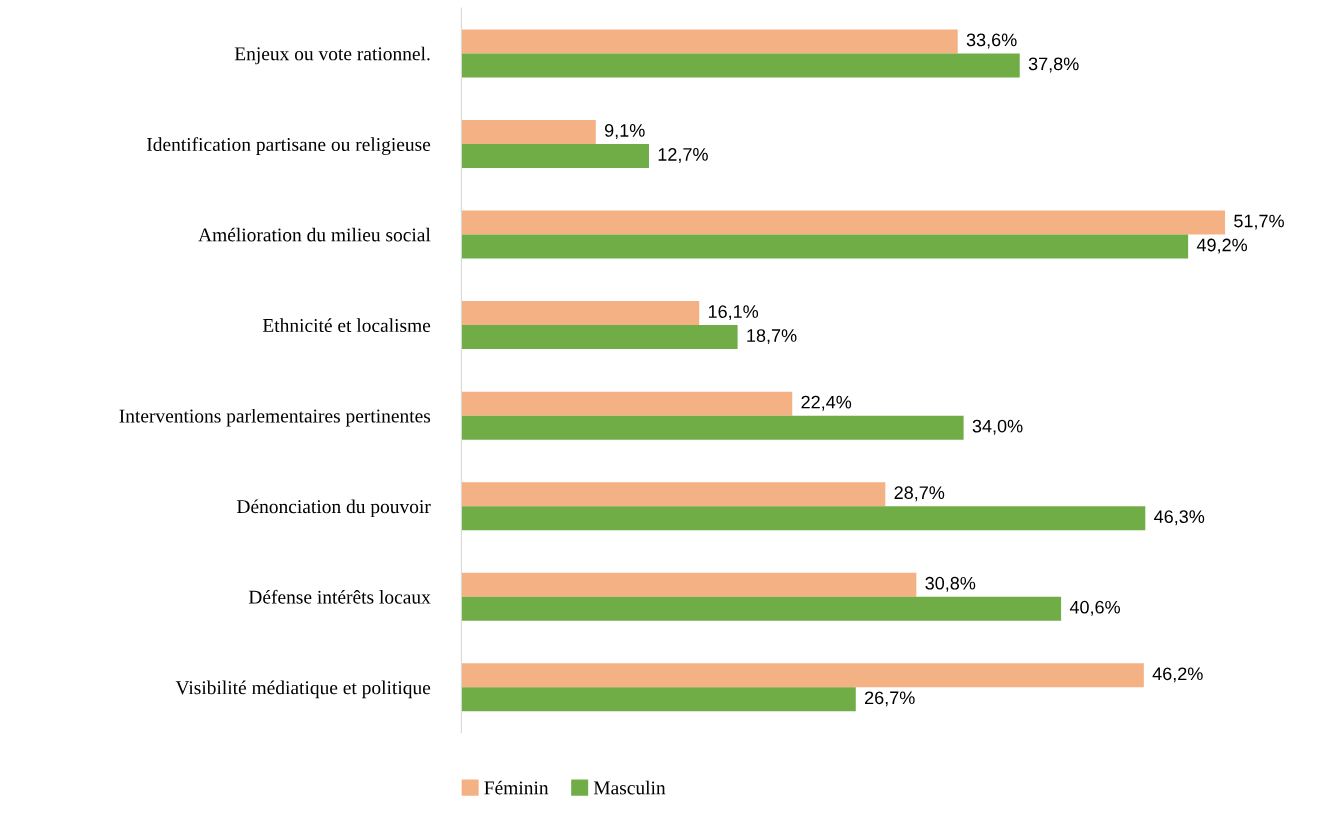  I want to click on data-label: 26,7%, so click(890, 699).